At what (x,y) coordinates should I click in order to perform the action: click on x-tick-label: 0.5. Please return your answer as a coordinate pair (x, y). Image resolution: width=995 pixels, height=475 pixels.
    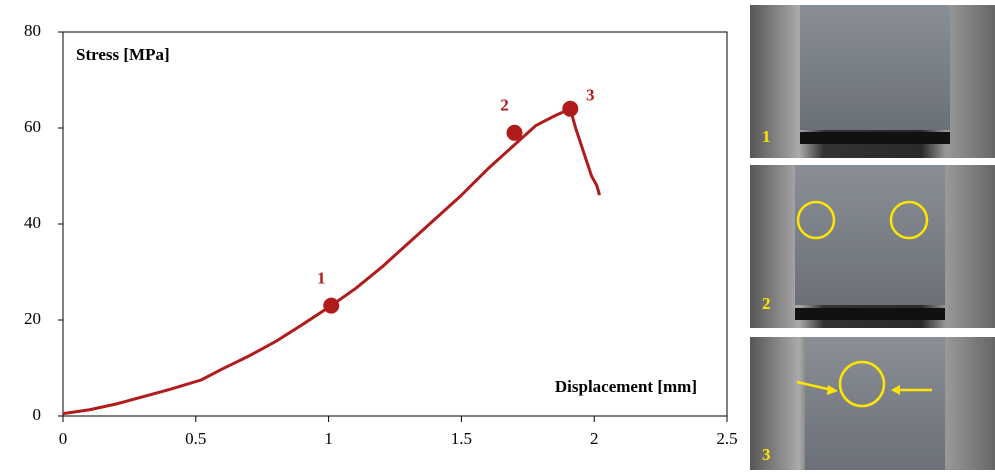
    Looking at the image, I should click on (195, 438).